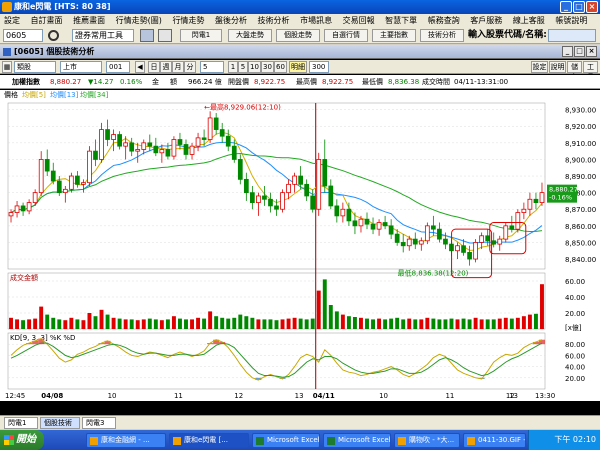  What do you see at coordinates (233, 67) in the screenshot?
I see `minute-1: 1` at bounding box center [233, 67].